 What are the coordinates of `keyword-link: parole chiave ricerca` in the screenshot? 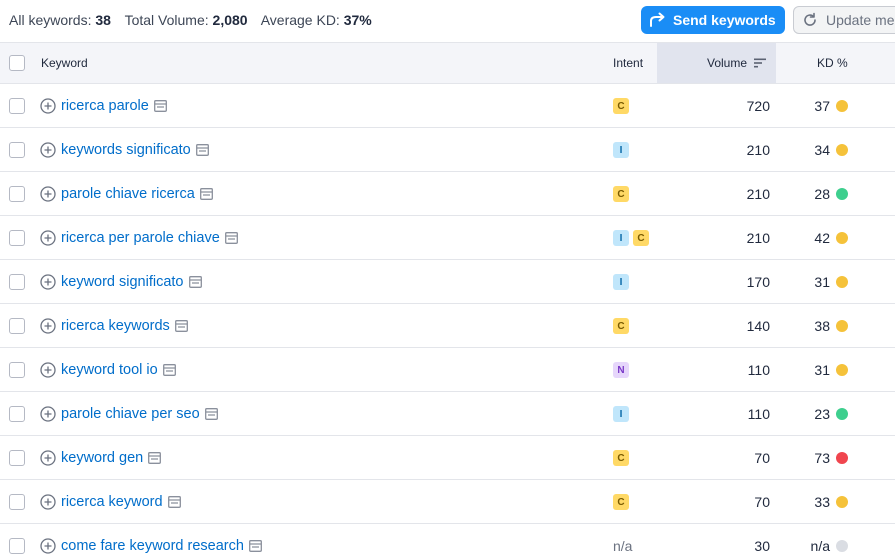 It's located at (128, 194).